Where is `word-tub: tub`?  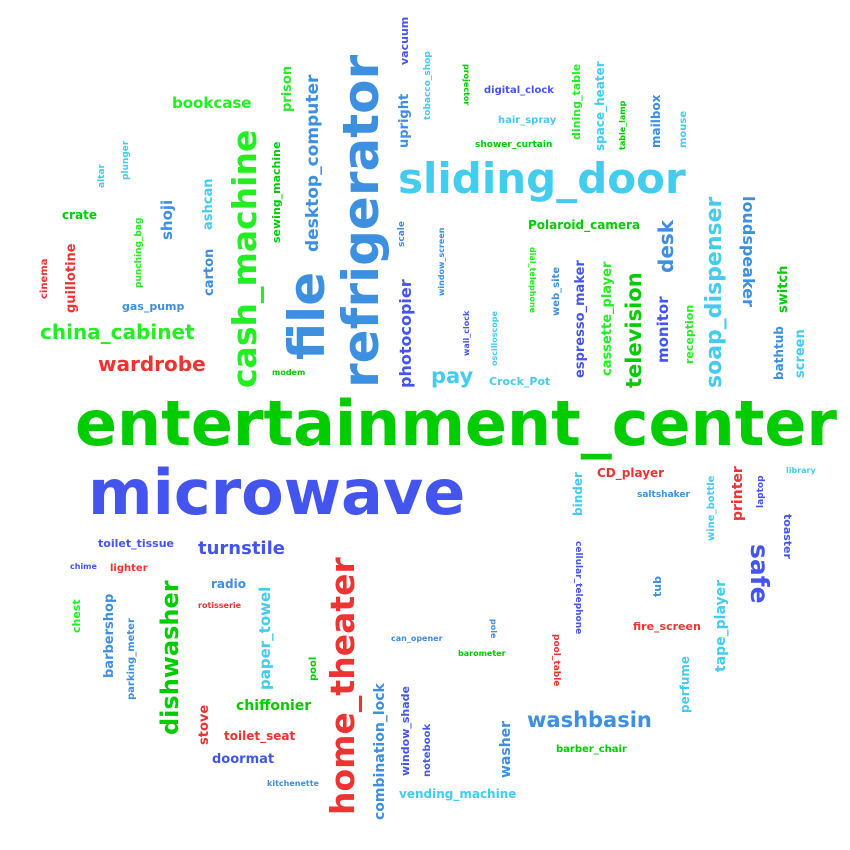
word-tub: tub is located at coordinates (657, 586).